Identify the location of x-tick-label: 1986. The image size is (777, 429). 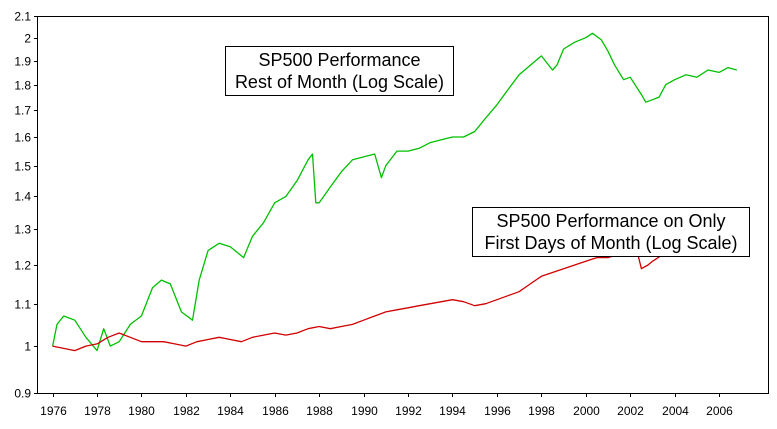
(275, 411).